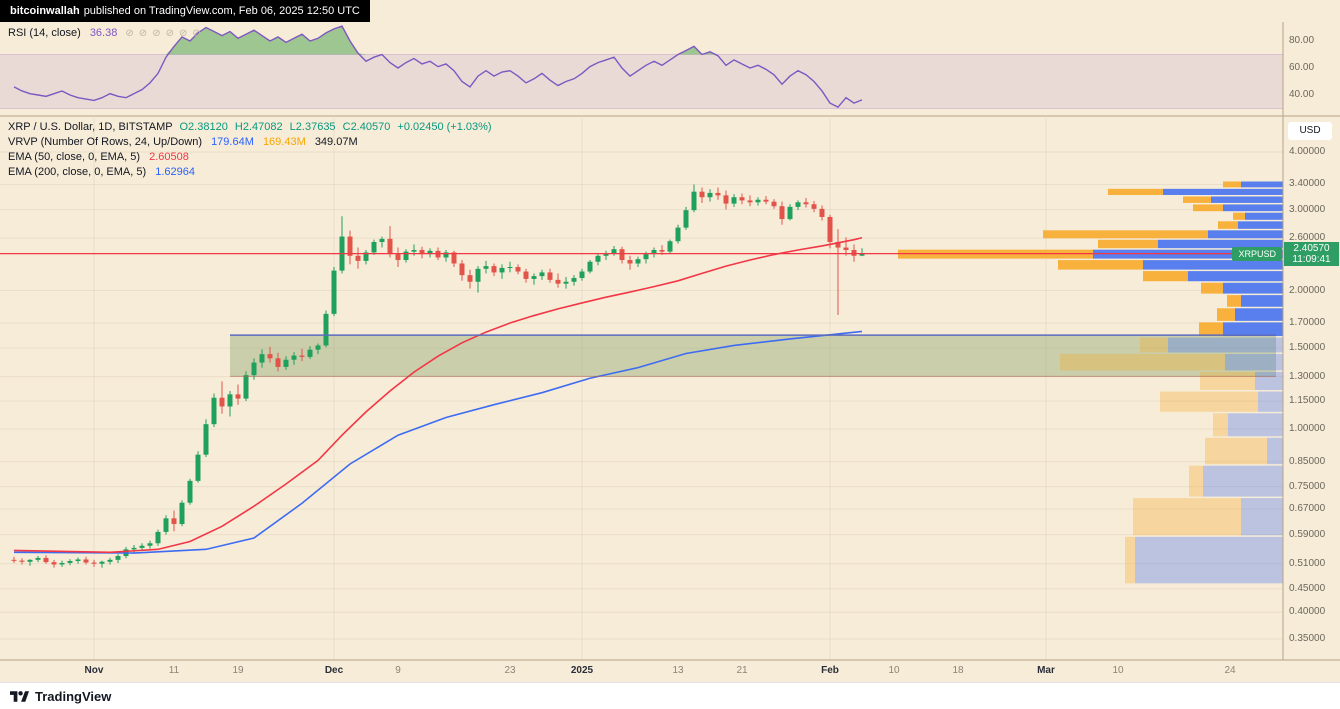 The image size is (1340, 709). I want to click on price-axis-label: 0.51000, so click(1307, 563).